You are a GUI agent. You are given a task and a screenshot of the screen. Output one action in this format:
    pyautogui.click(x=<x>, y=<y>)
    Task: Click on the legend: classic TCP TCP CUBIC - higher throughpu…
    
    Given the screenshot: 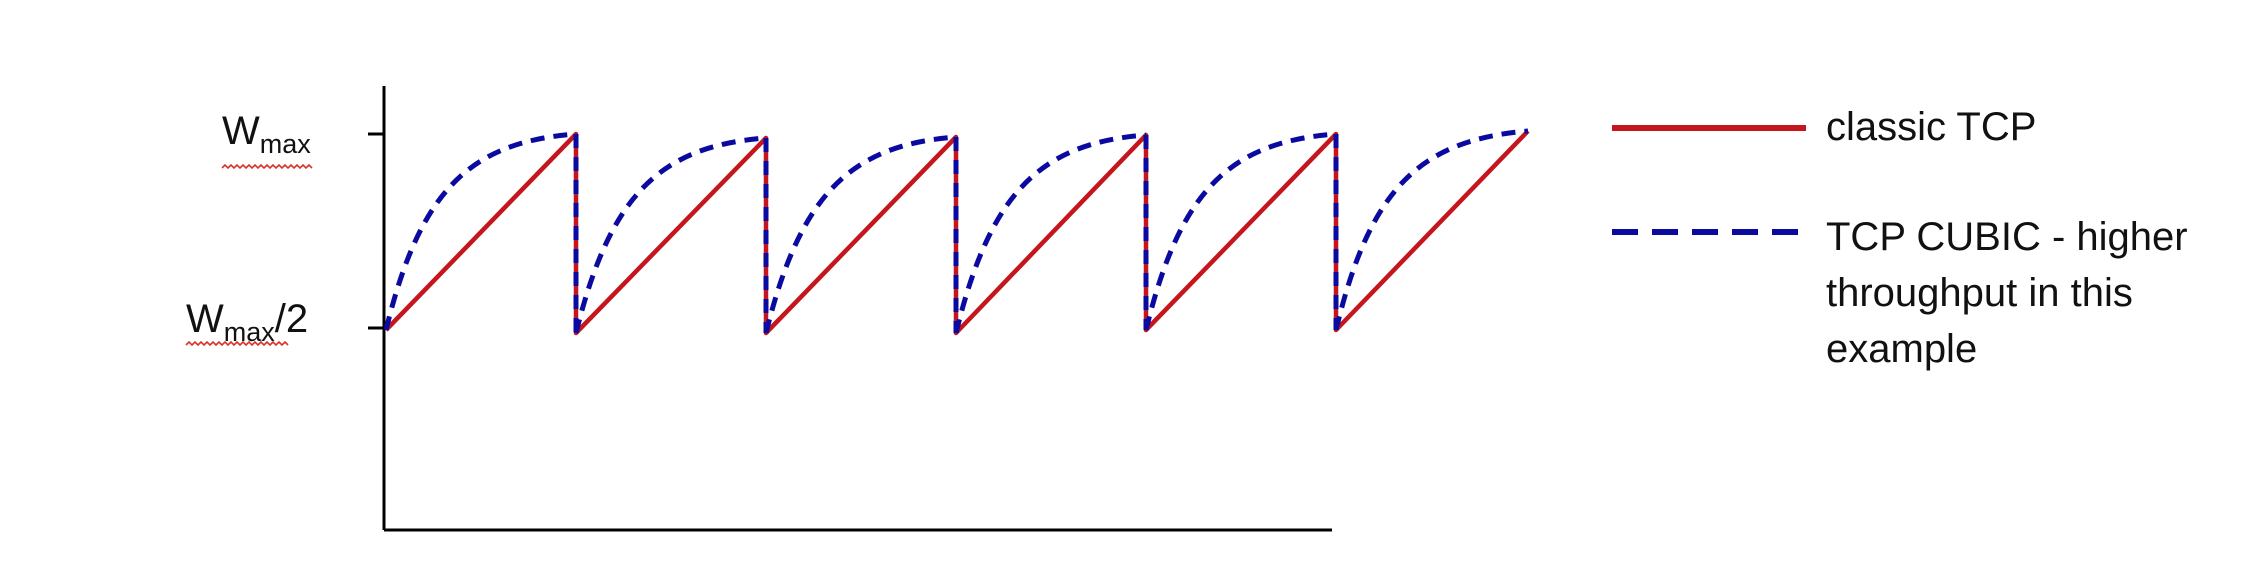 What is the action you would take?
    pyautogui.click(x=1905, y=238)
    